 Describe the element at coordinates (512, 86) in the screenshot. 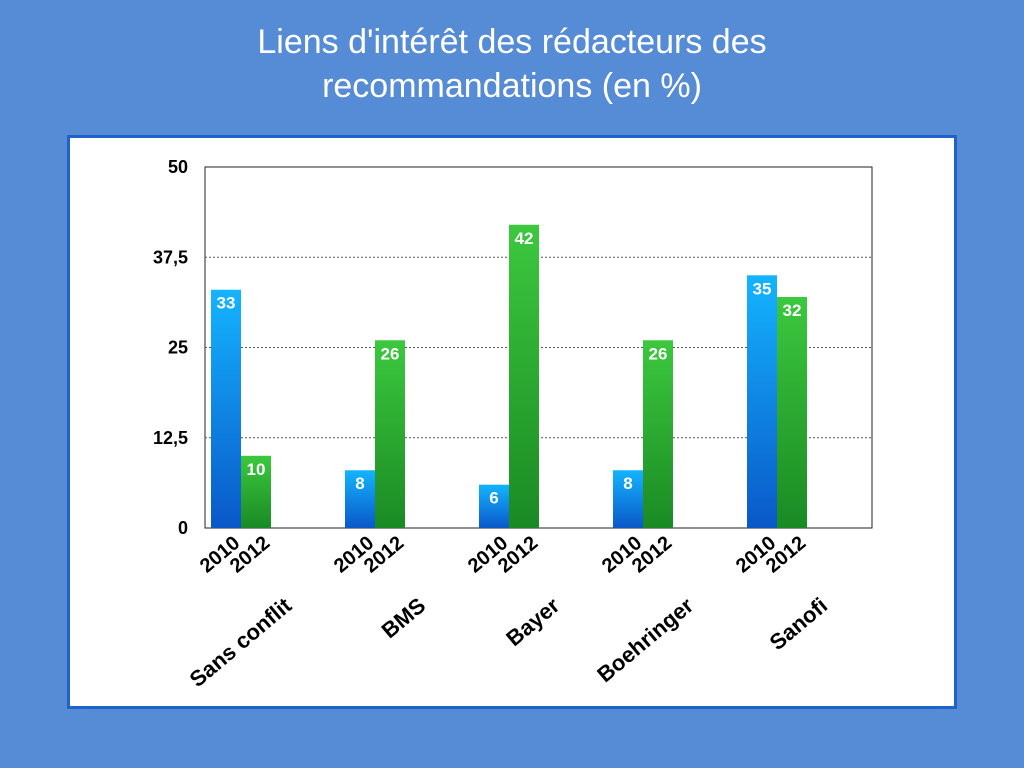

I see `slide-title-line-2: recommandations (en %)` at that location.